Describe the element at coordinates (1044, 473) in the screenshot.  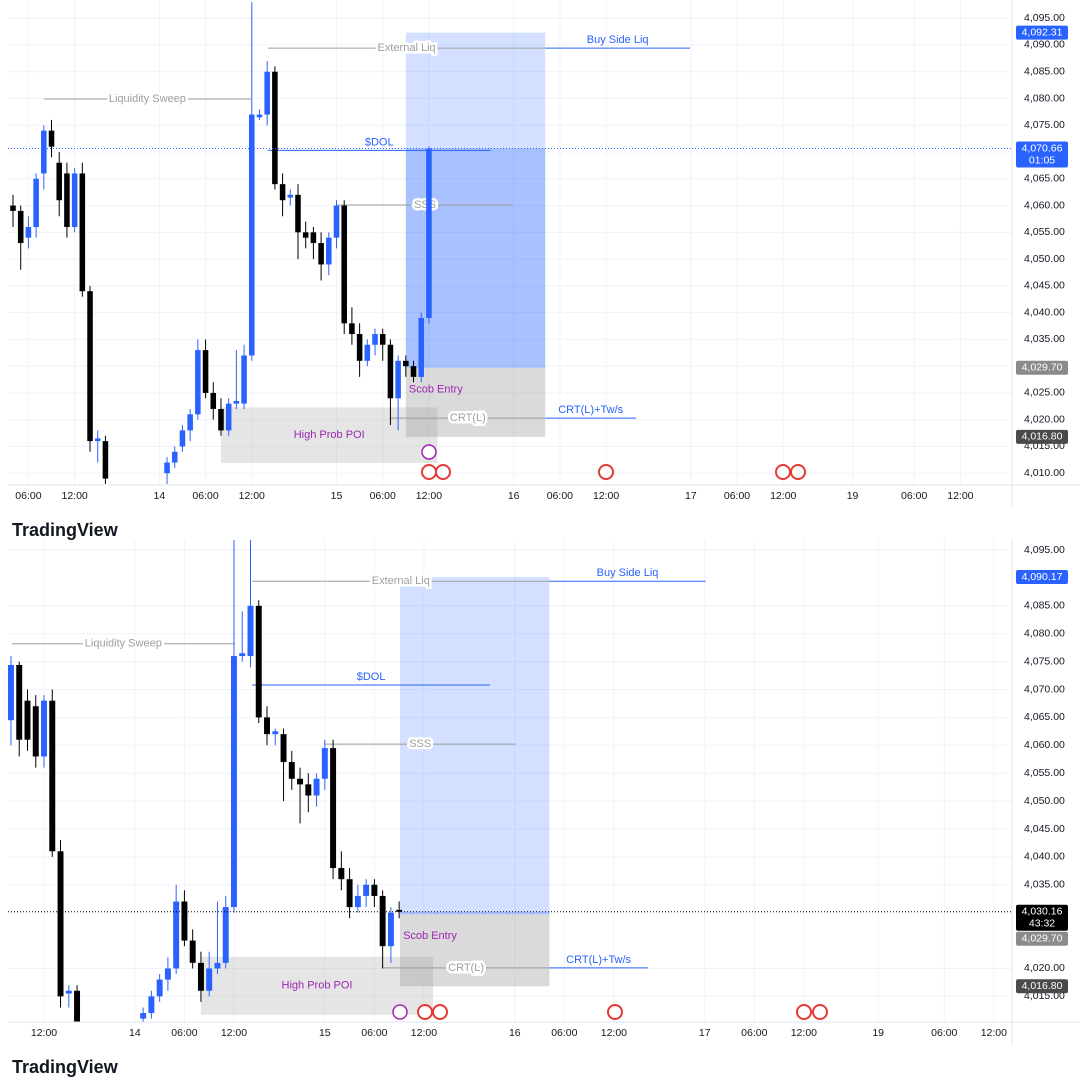
I see `y-tick-label: 4,010.00` at that location.